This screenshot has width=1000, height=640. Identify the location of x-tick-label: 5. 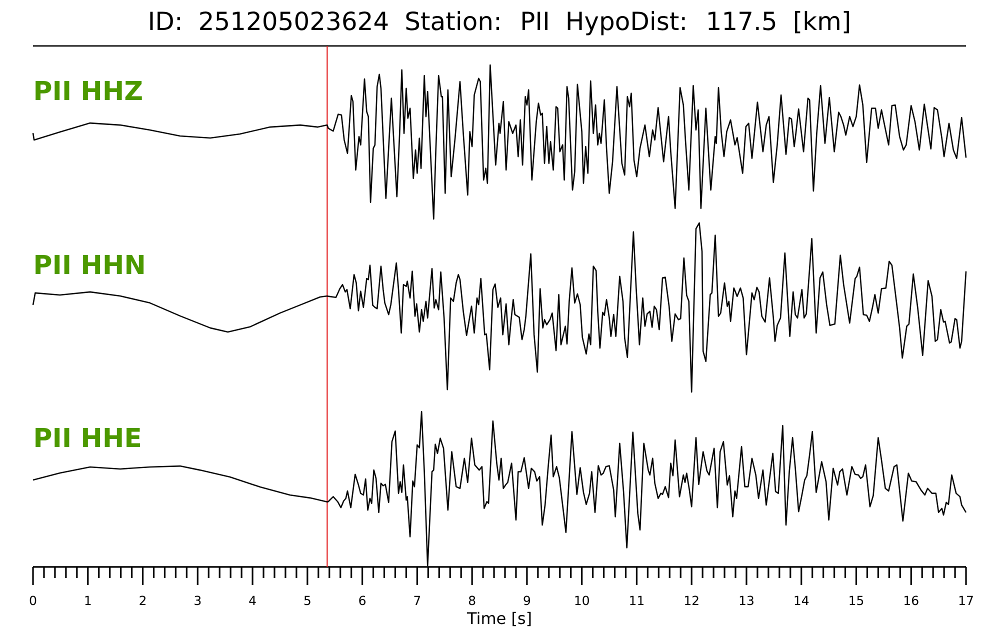
(307, 601).